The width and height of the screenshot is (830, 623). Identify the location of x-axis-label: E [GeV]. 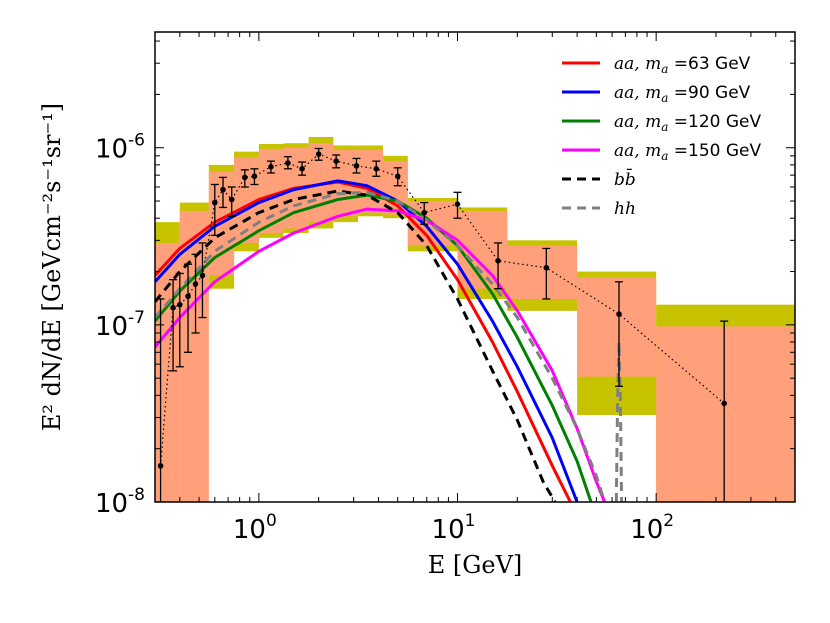
(475, 565).